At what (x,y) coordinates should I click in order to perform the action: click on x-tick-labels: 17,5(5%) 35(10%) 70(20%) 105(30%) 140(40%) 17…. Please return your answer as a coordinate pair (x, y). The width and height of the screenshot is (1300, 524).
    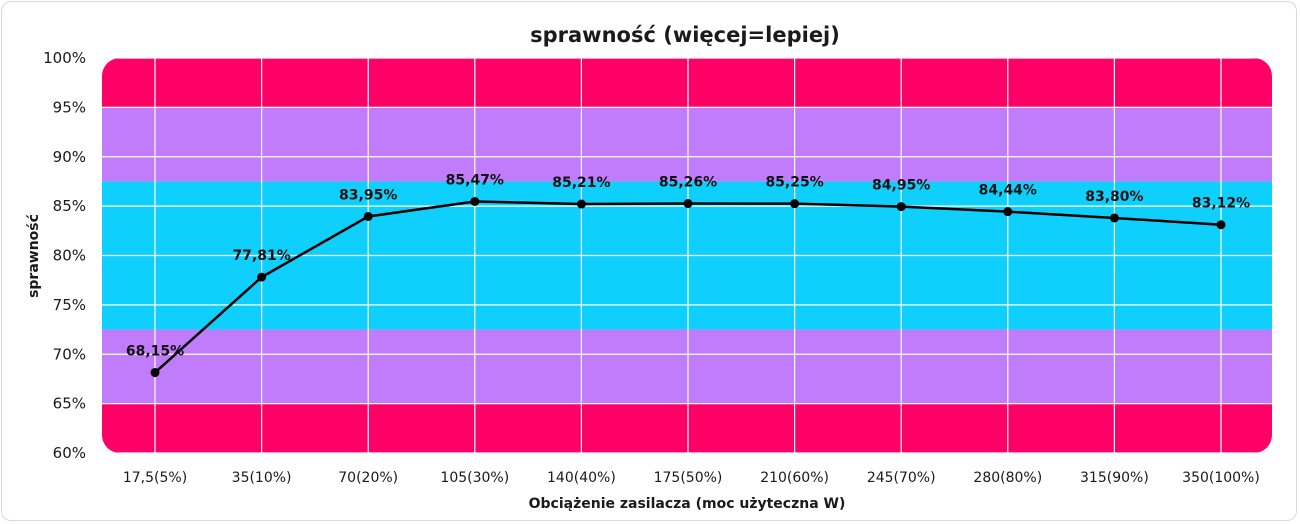
    Looking at the image, I should click on (691, 478).